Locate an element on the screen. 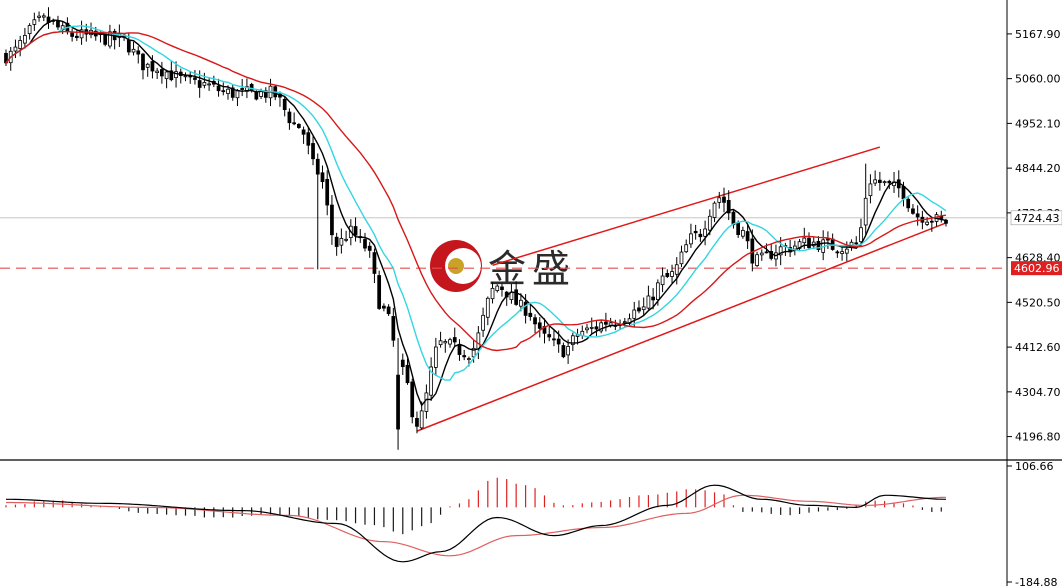  macd-signal-line is located at coordinates (476, 525).